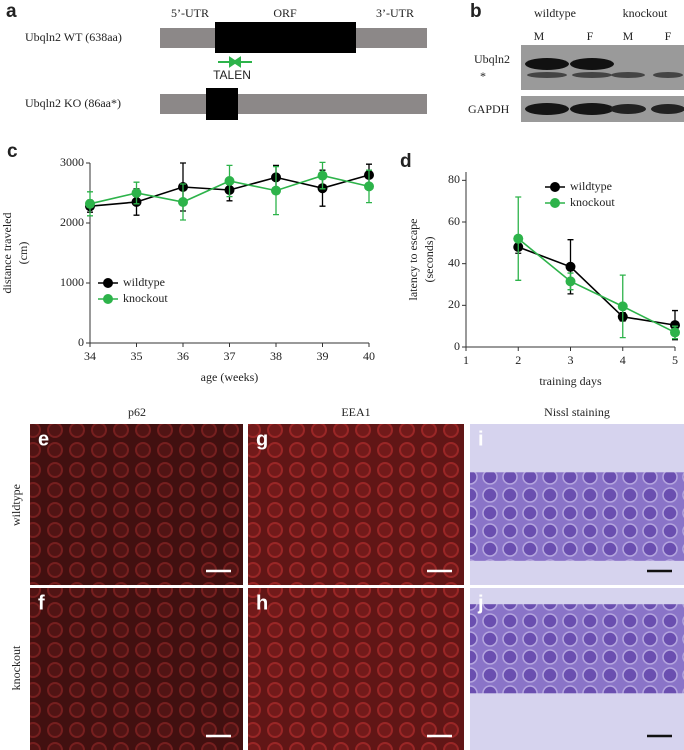  Describe the element at coordinates (12, 151) in the screenshot. I see `panel-label: c` at that location.